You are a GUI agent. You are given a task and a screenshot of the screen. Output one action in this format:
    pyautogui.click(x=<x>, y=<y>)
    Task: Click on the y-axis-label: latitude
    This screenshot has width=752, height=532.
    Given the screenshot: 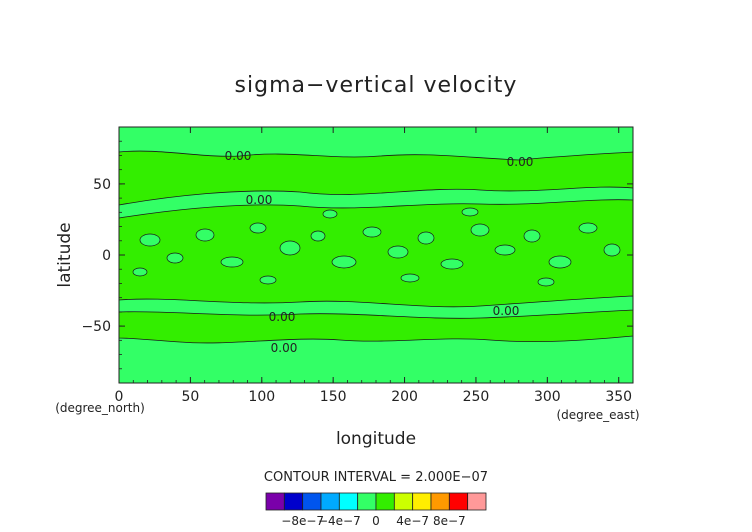 What is the action you would take?
    pyautogui.click(x=65, y=254)
    